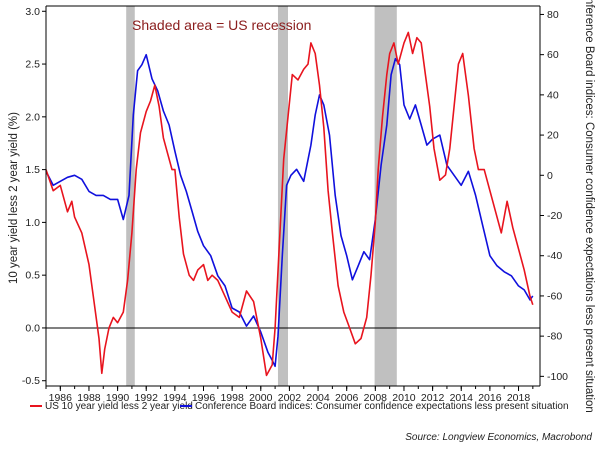 The width and height of the screenshot is (604, 459). I want to click on right-tick-label: -20, so click(554, 216).